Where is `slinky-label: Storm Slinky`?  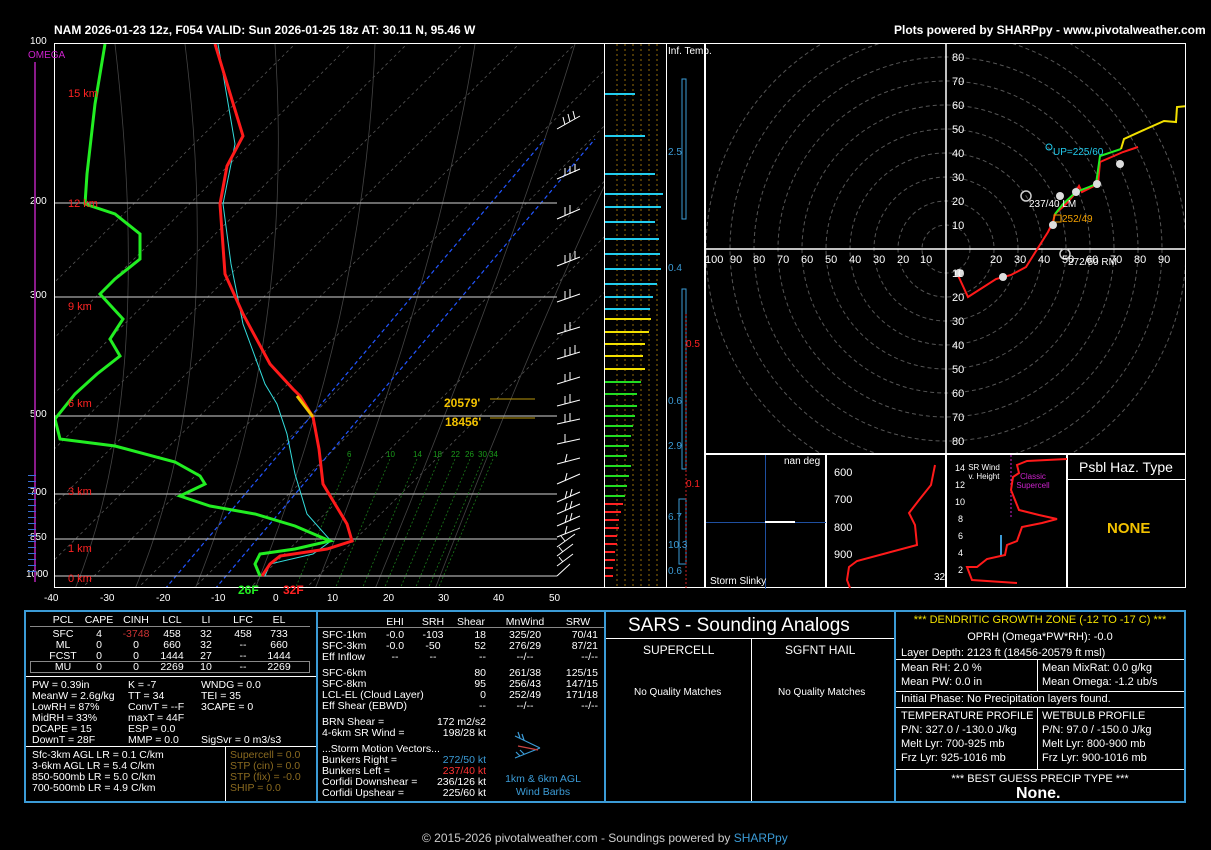
slinky-label: Storm Slinky is located at coordinates (738, 581).